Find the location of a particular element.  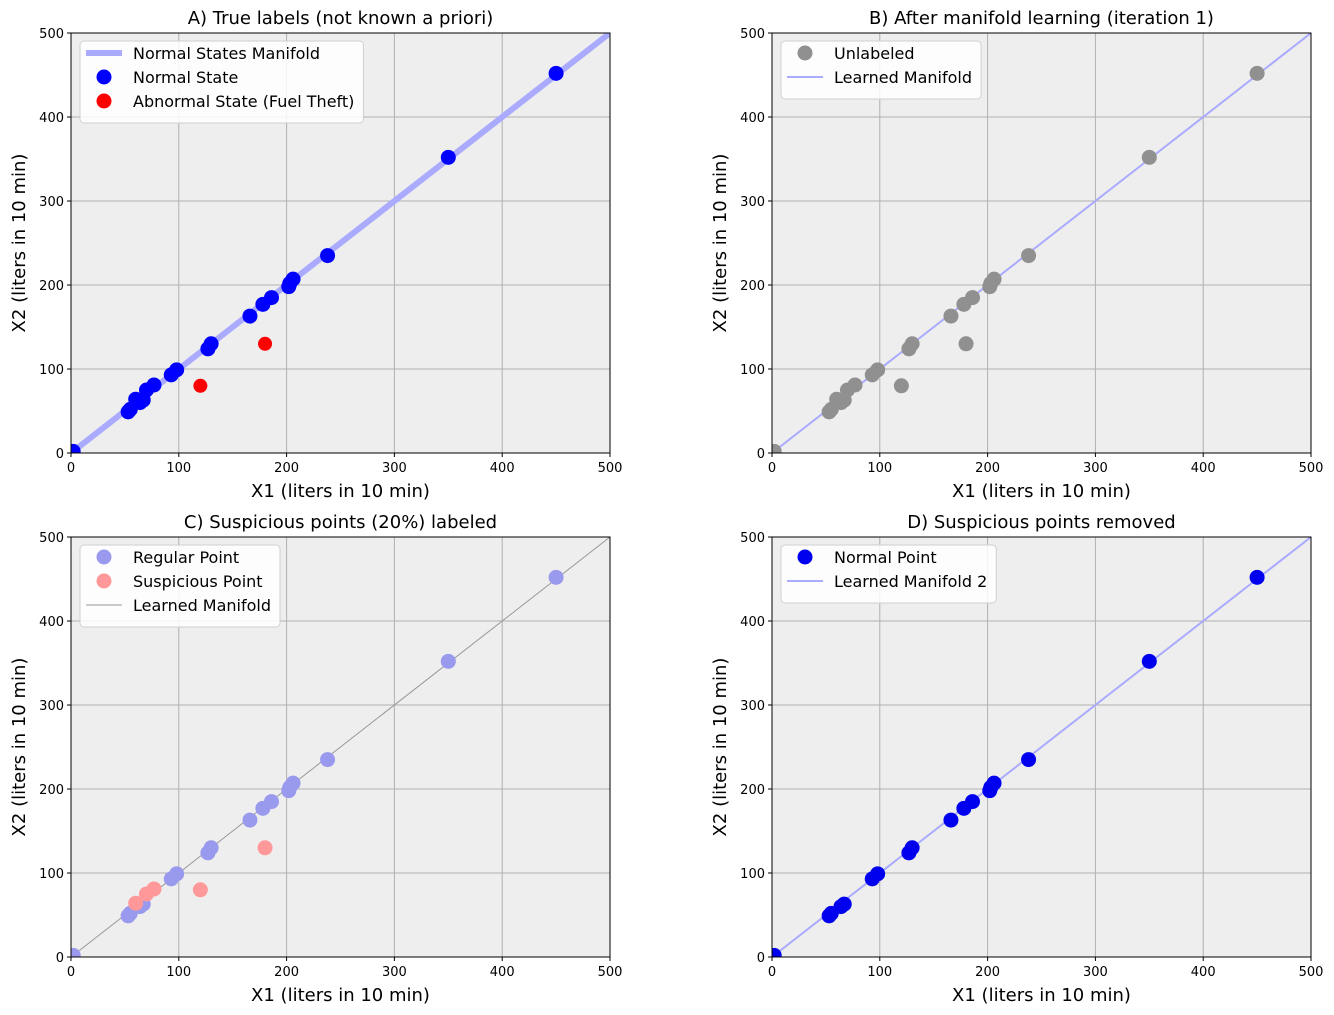

subplot-title: D) Suspicious points removed is located at coordinates (1041, 522).